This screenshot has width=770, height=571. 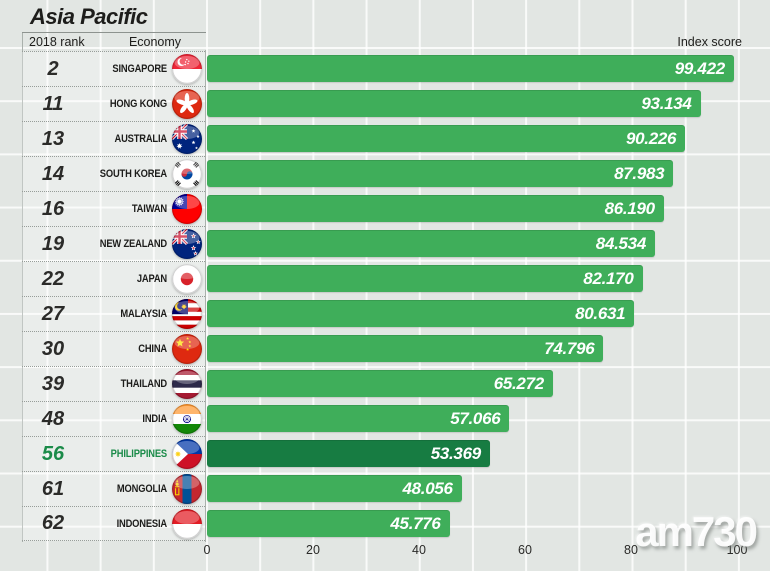 I want to click on axis-tick-label: 100, so click(x=737, y=550).